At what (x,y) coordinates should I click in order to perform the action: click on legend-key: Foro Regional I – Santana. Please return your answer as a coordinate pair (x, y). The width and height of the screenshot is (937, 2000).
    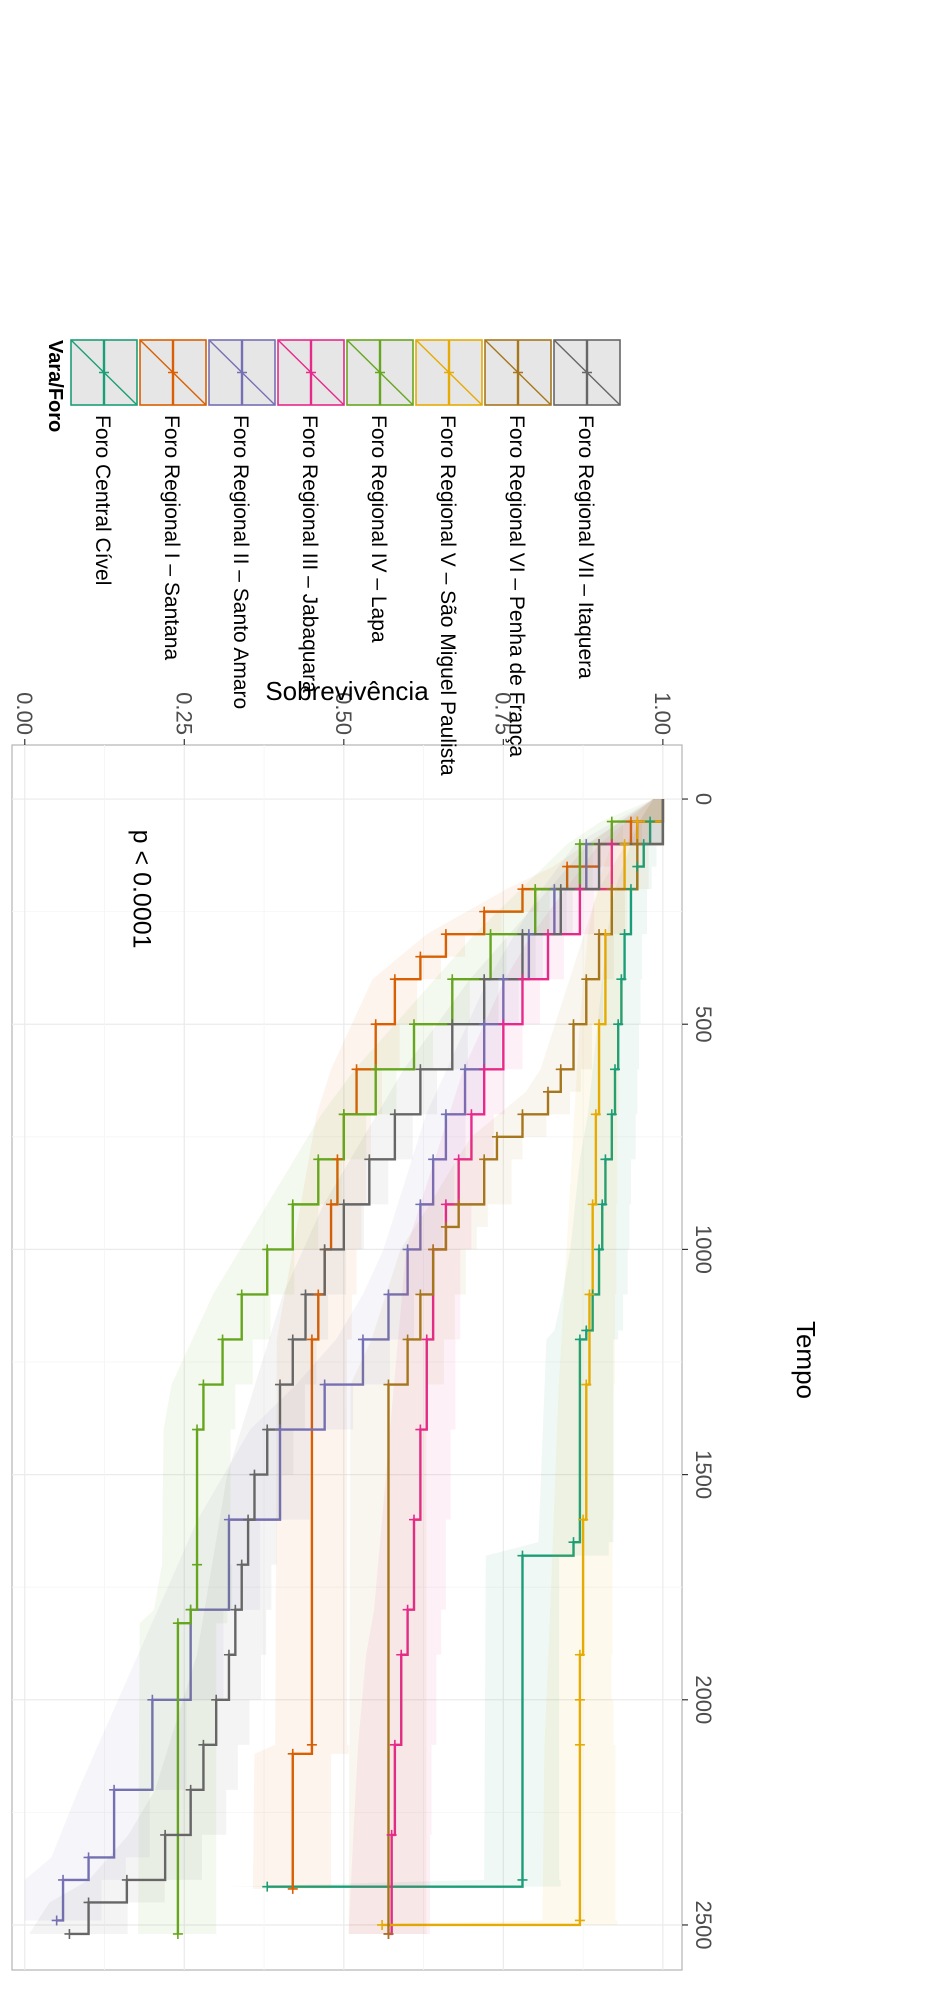
    Looking at the image, I should click on (173, 499).